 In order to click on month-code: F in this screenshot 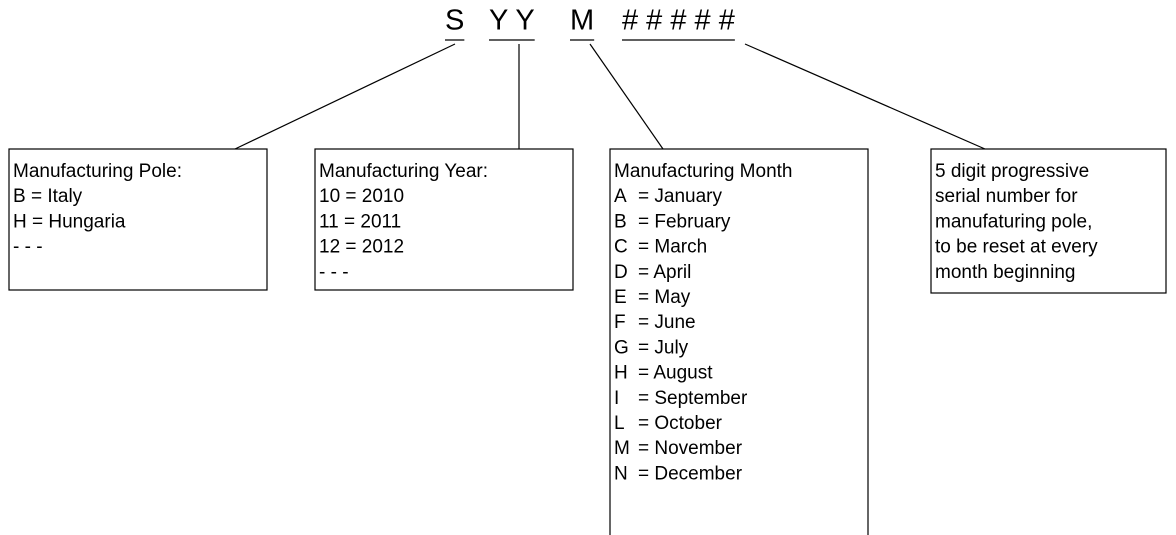, I will do `click(620, 322)`.